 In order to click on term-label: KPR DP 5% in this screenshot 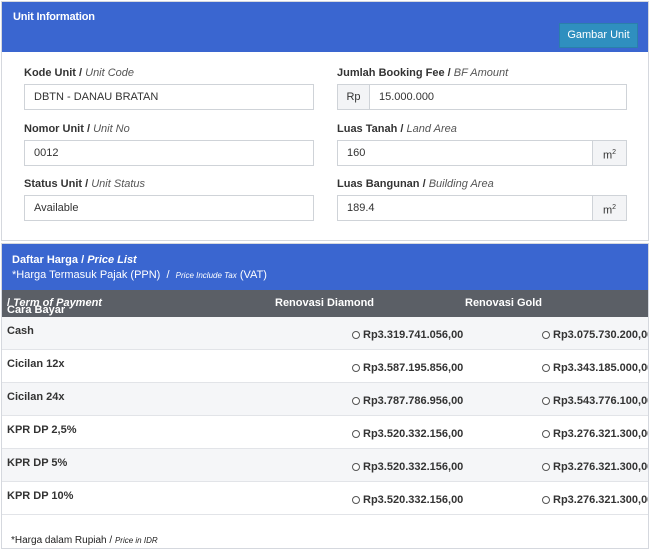, I will do `click(37, 463)`.